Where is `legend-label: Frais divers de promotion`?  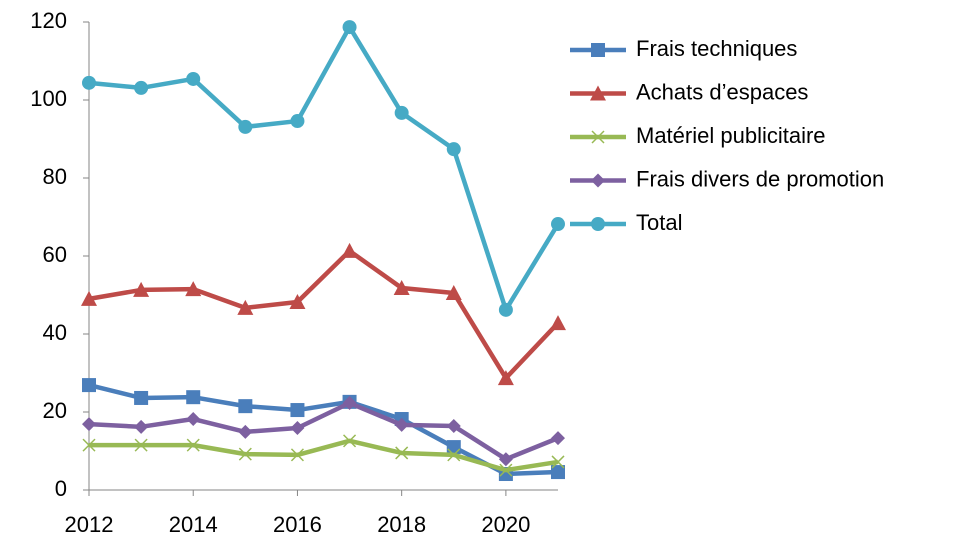 legend-label: Frais divers de promotion is located at coordinates (760, 178).